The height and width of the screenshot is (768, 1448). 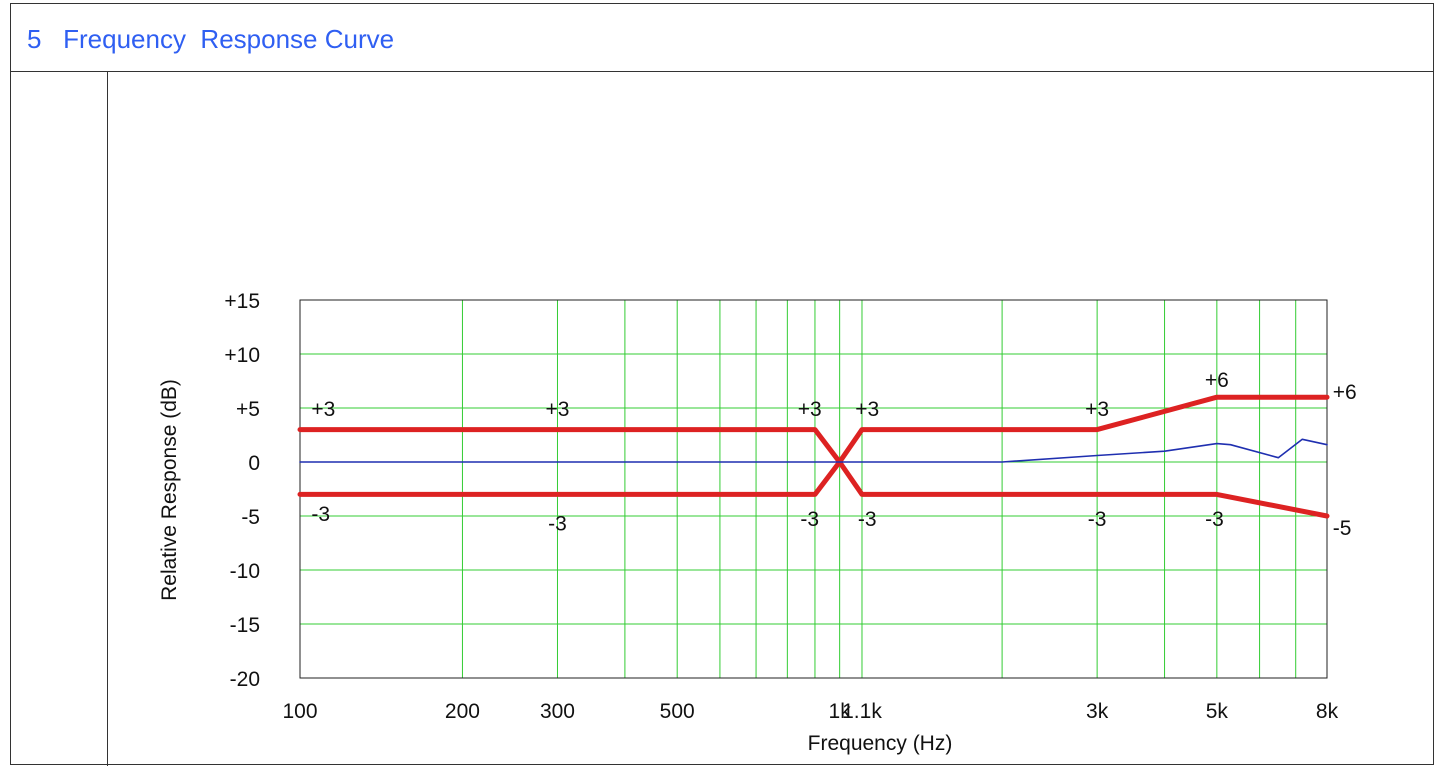 What do you see at coordinates (250, 517) in the screenshot?
I see `y-tick-label: -5` at bounding box center [250, 517].